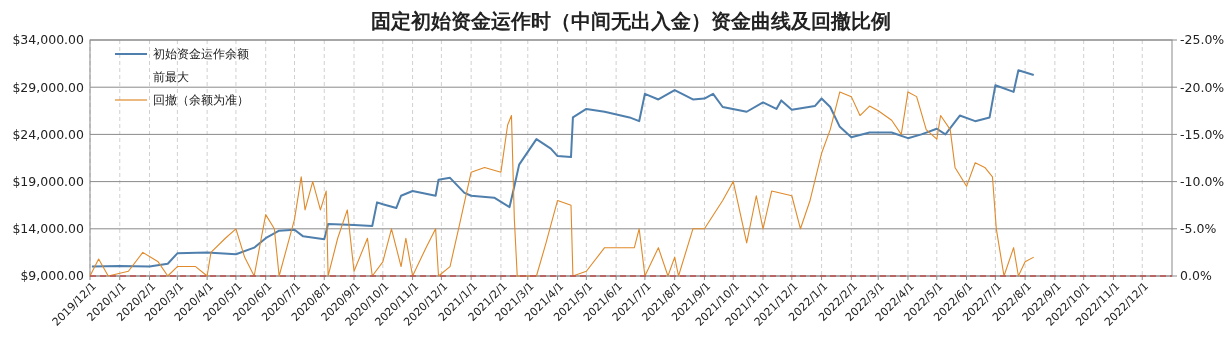 The width and height of the screenshot is (1231, 347). What do you see at coordinates (201, 100) in the screenshot?
I see `legend-label: 回撤（余额为准）` at bounding box center [201, 100].